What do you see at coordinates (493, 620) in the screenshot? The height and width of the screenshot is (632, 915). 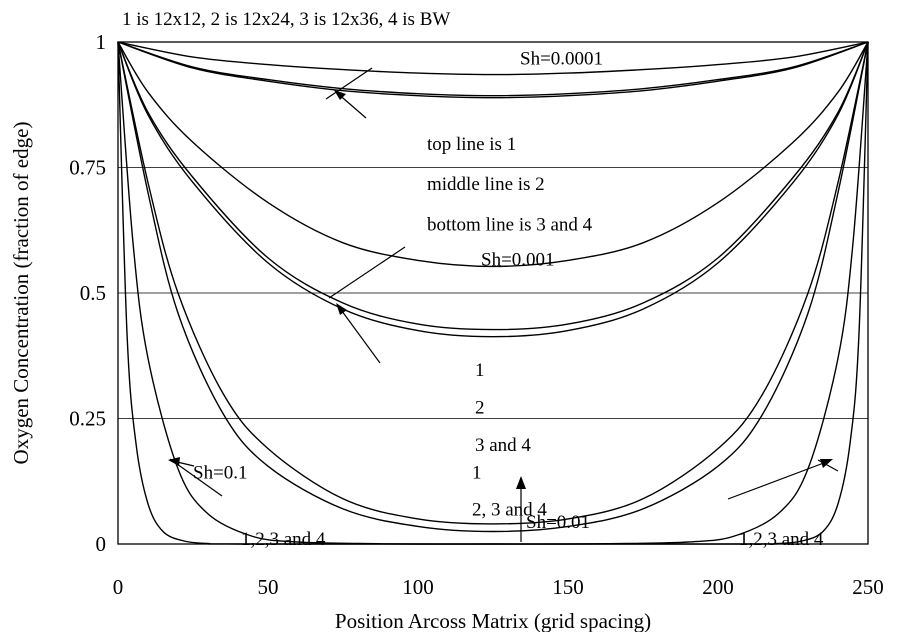 I see `x-axis-label: Position Arcoss Matrix (grid spacing)` at bounding box center [493, 620].